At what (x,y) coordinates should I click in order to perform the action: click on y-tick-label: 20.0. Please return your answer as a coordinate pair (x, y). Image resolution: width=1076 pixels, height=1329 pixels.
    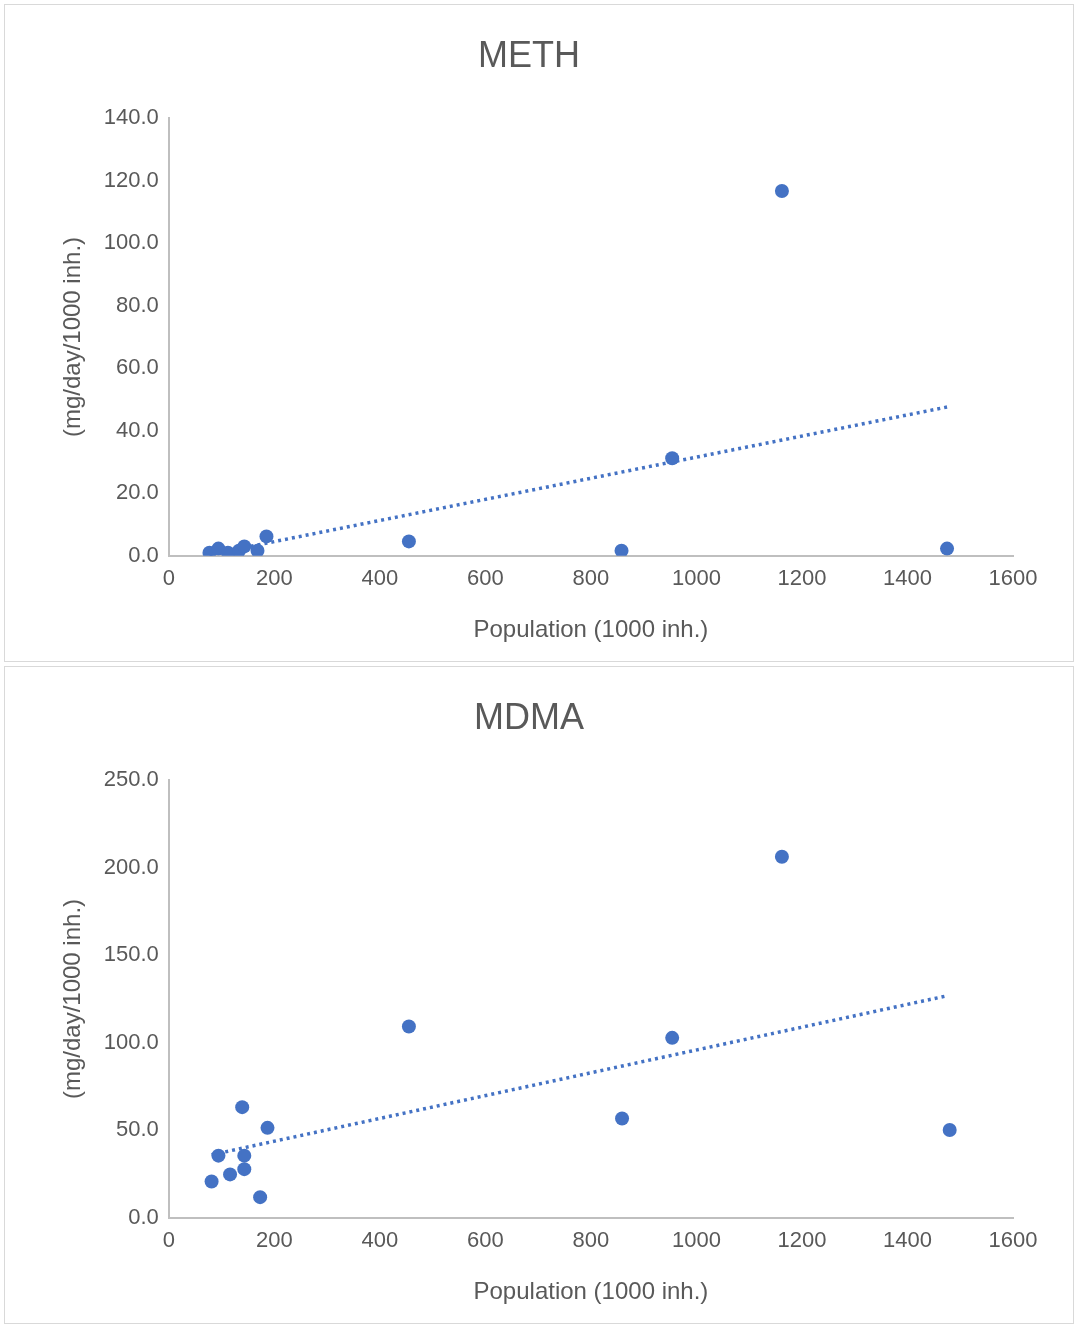
    Looking at the image, I should click on (137, 492).